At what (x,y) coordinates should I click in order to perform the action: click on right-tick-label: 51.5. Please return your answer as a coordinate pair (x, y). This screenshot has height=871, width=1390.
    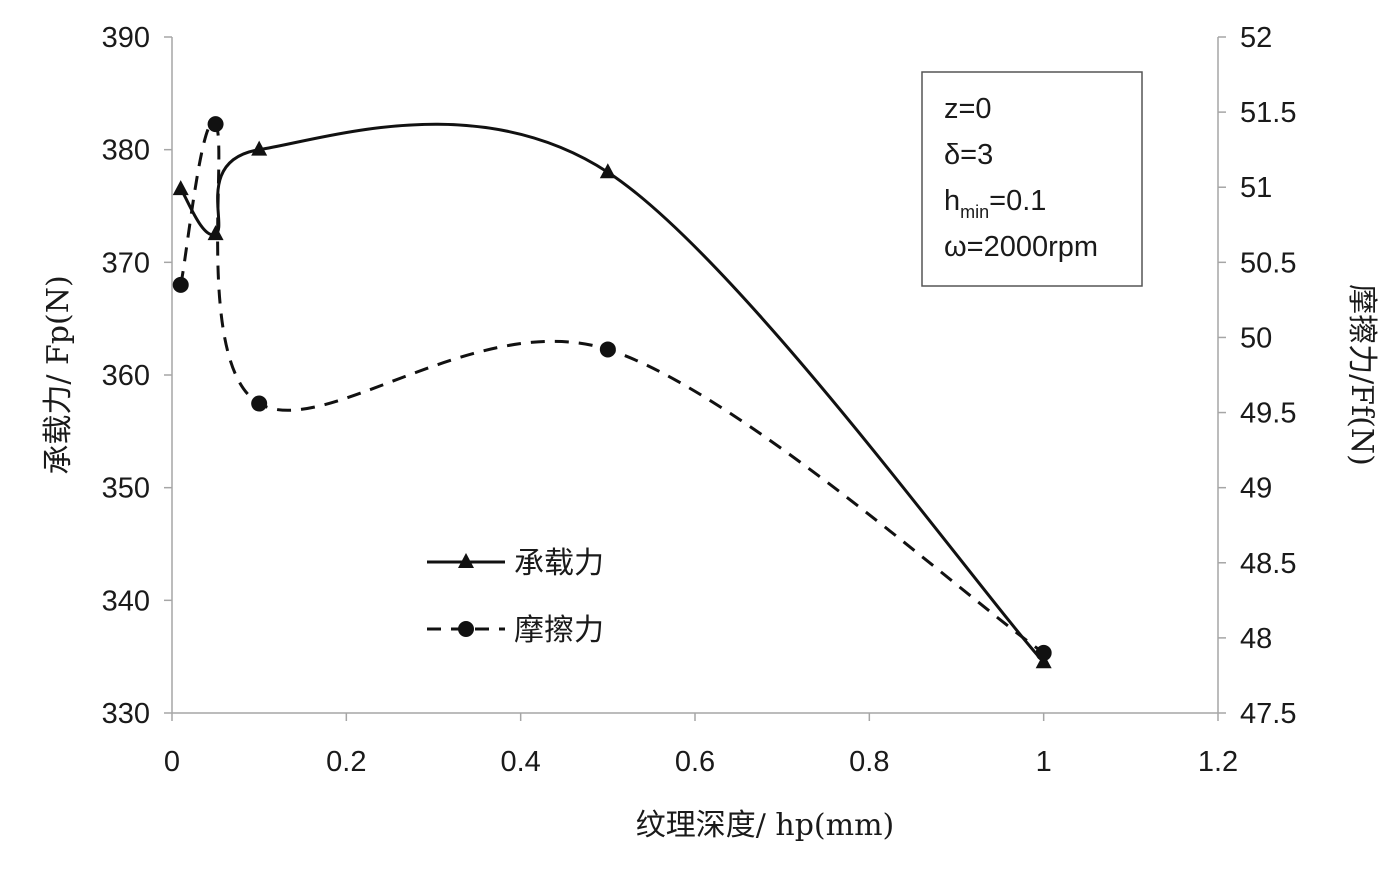
    Looking at the image, I should click on (1268, 113).